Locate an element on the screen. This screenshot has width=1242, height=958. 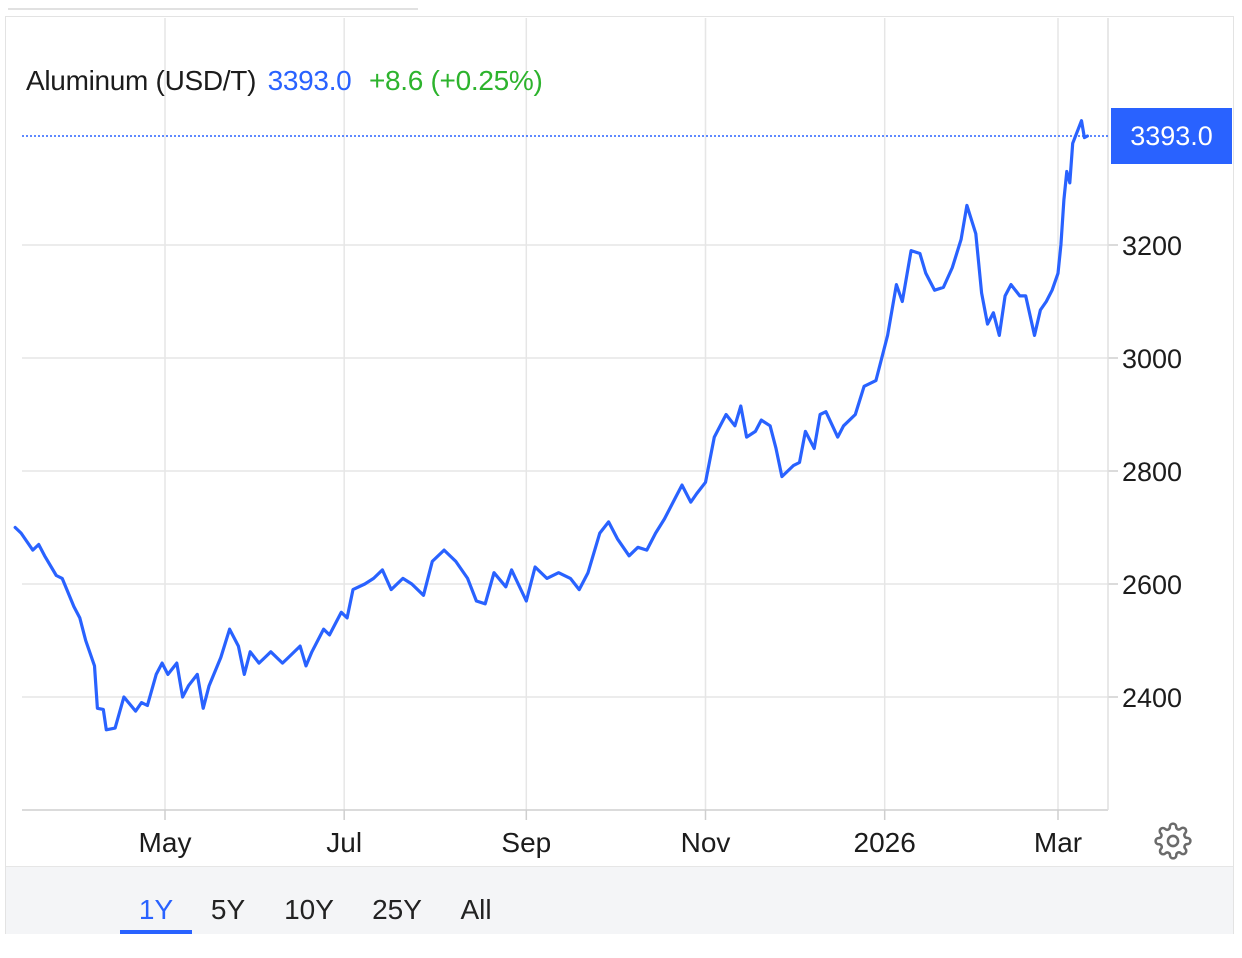
y-tick-label: 3000 is located at coordinates (1152, 359).